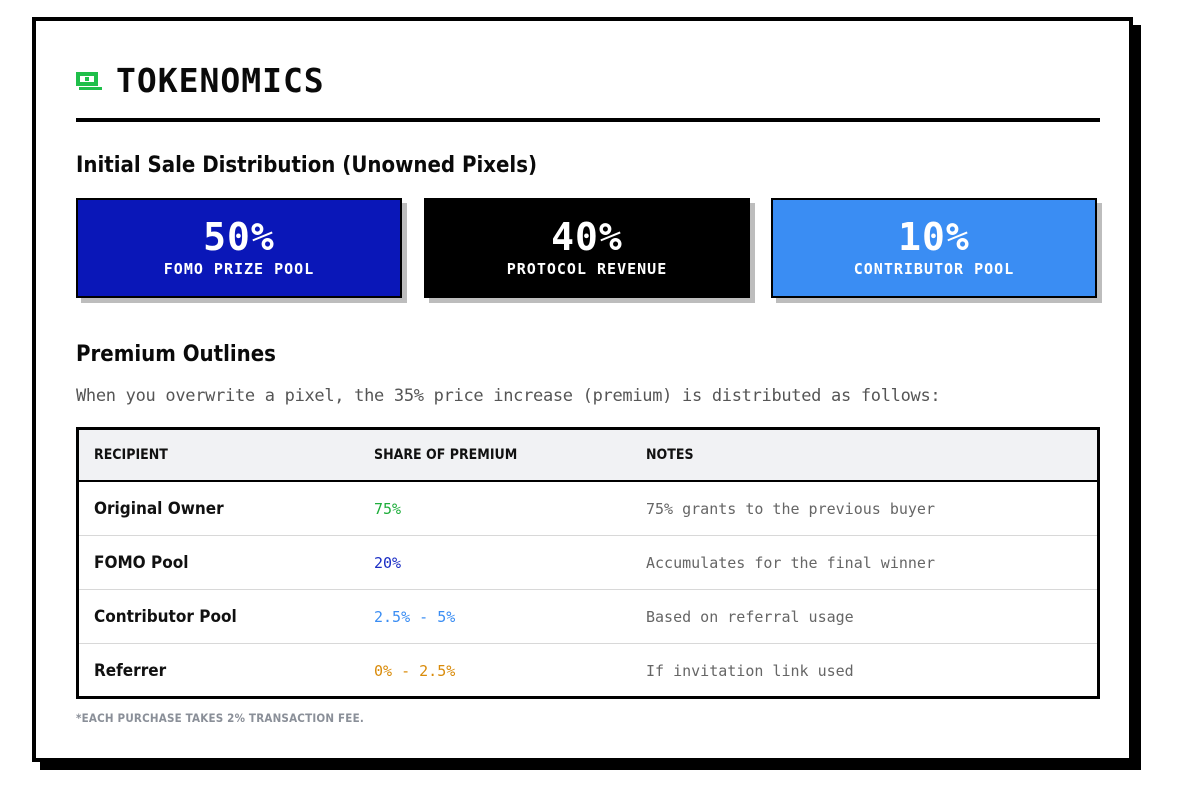  What do you see at coordinates (934, 237) in the screenshot?
I see `contributor-pool-percent: 10%` at bounding box center [934, 237].